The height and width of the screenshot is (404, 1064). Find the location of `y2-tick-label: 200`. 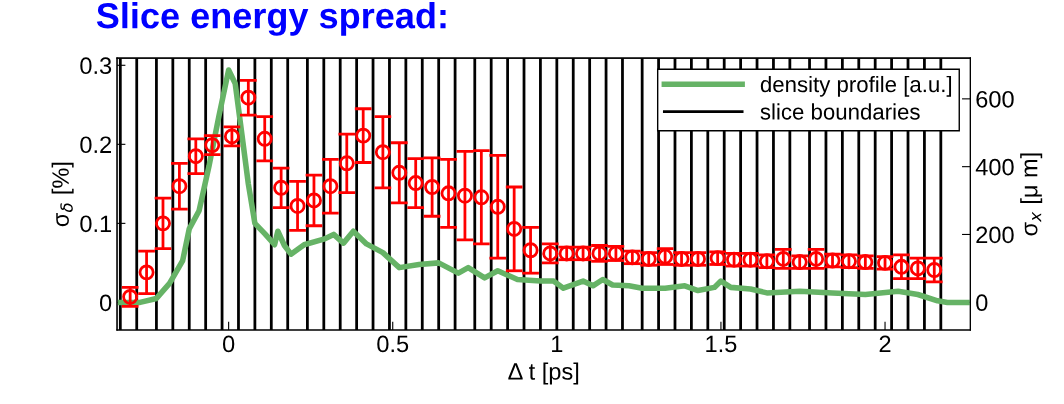

y2-tick-label: 200 is located at coordinates (995, 235).